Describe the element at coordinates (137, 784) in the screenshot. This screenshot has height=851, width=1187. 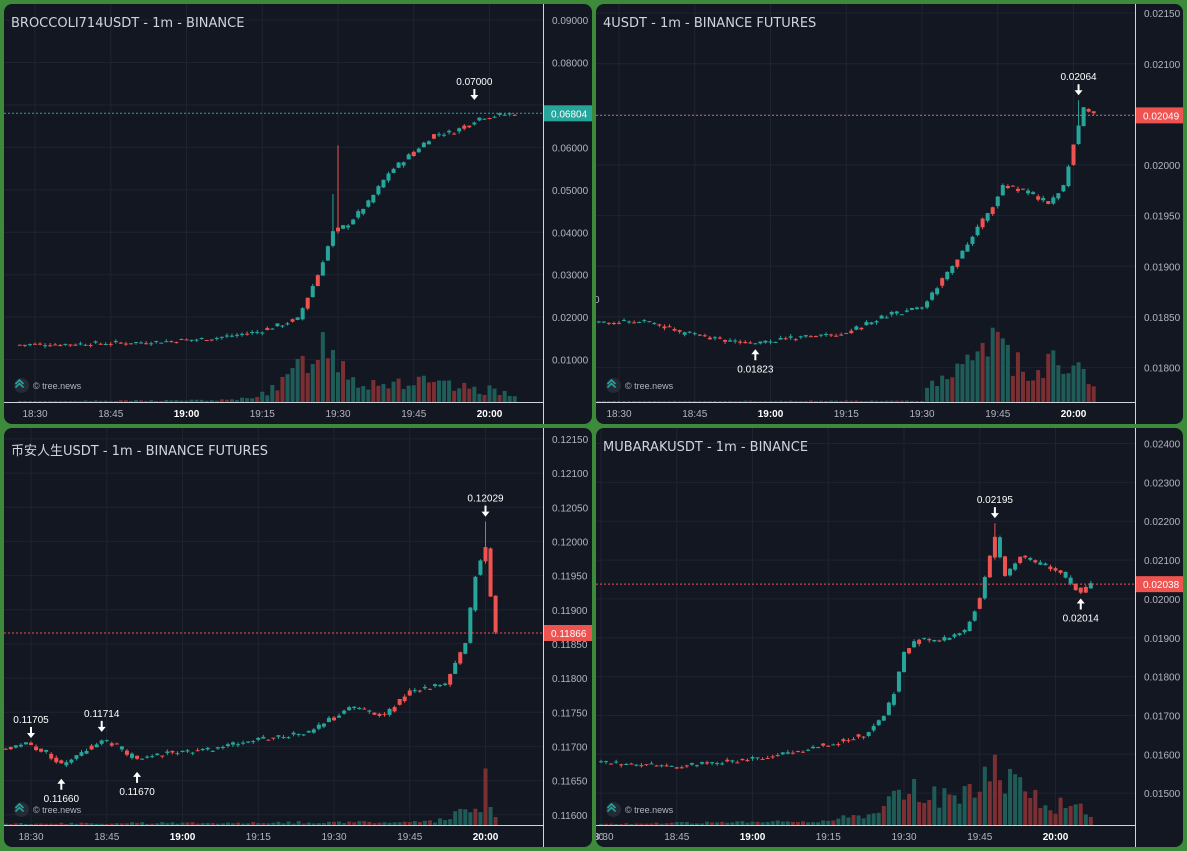
I see `price-annotation: 0.11670` at that location.